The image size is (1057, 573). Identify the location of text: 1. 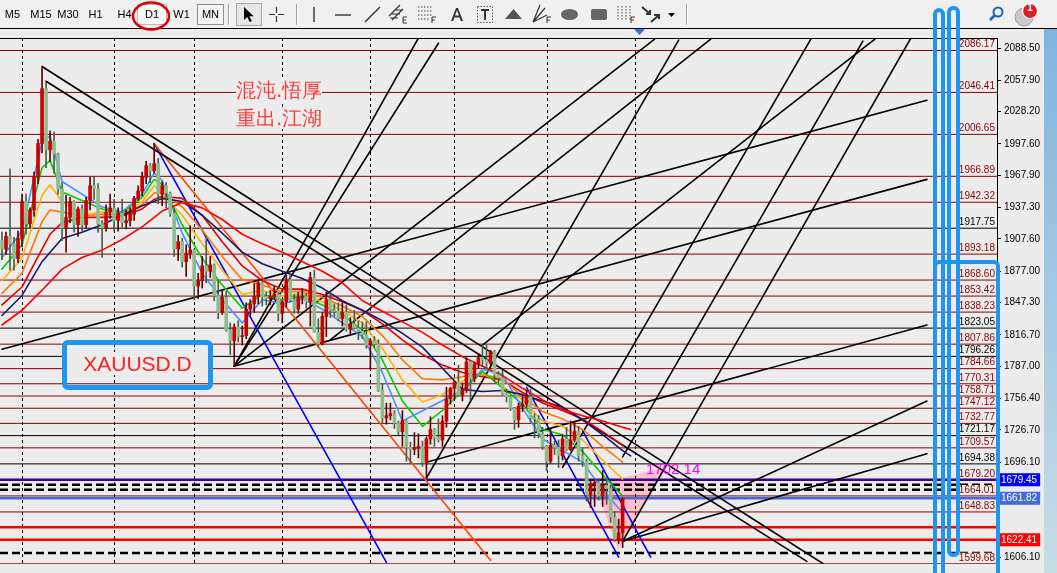
(1030, 8).